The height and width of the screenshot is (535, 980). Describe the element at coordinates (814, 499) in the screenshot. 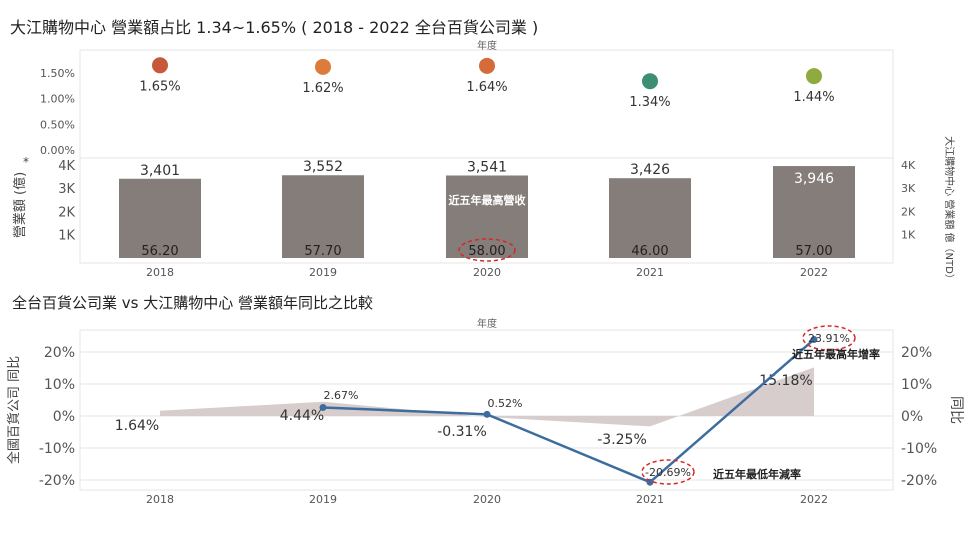

I see `bottom-x-tick-label: 2022` at that location.